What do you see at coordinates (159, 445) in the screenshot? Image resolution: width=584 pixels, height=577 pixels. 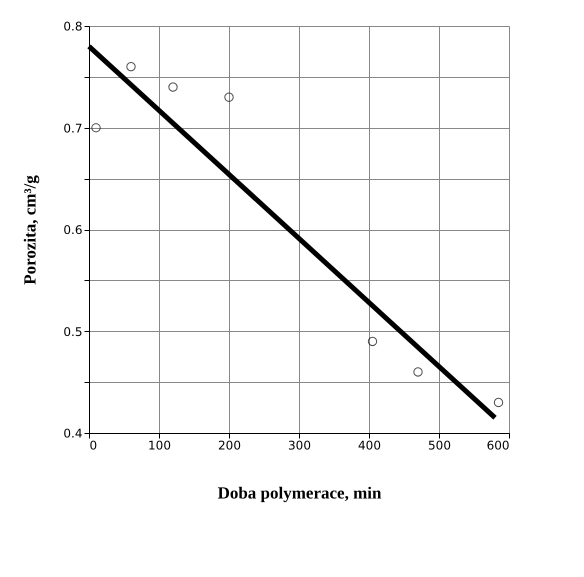 I see `x-tick-label: 100` at bounding box center [159, 445].